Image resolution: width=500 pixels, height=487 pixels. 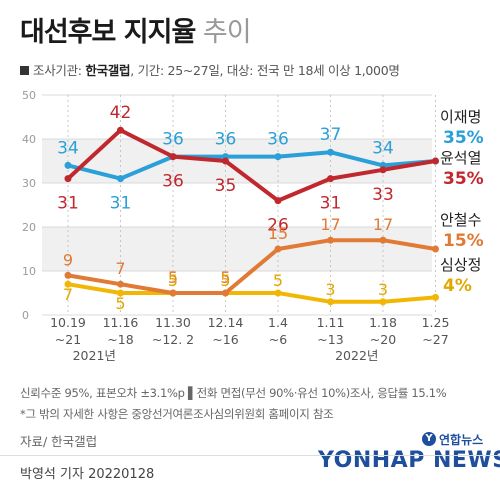 I want to click on x-tick-label: ~16, so click(x=225, y=339).